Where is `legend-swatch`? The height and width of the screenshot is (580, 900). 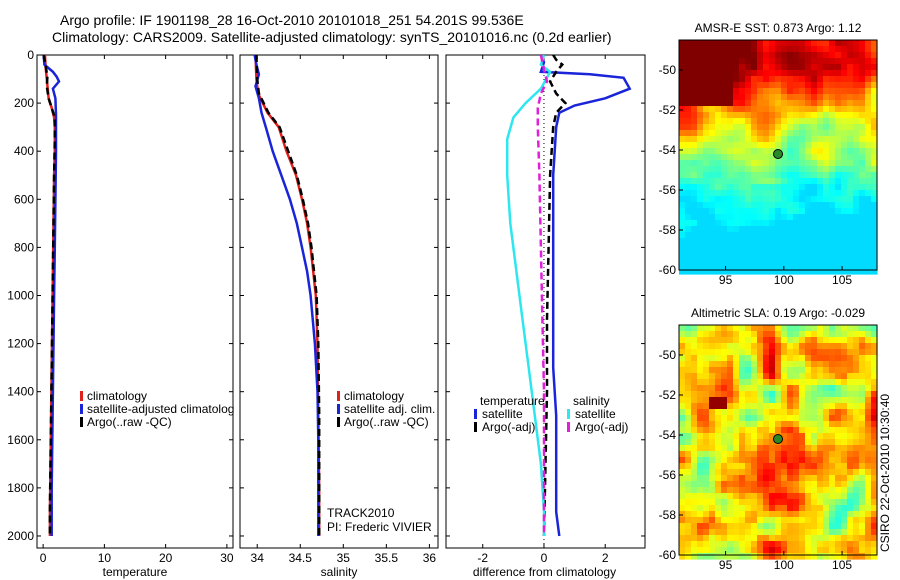 legend-swatch is located at coordinates (568, 414).